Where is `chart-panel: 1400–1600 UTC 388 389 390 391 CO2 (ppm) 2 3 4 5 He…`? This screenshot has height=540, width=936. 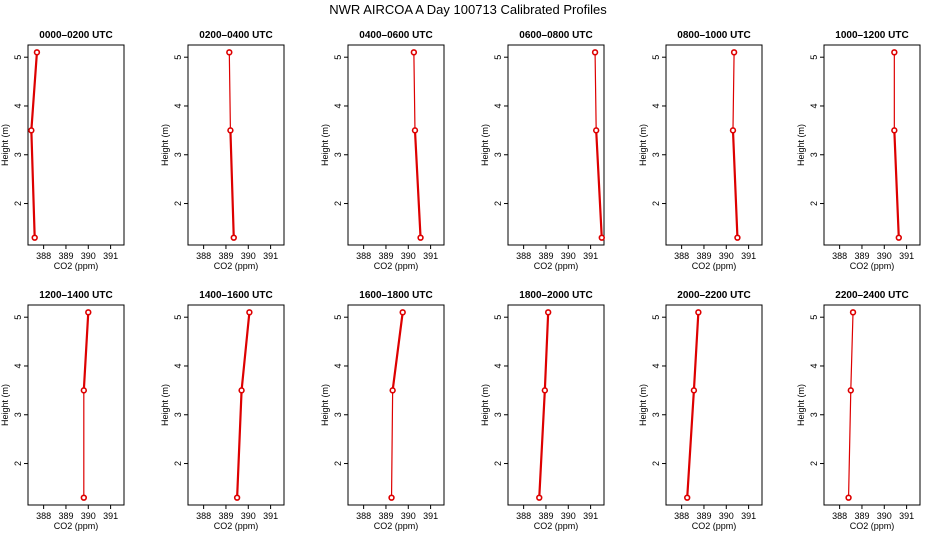
chart-panel: 1400–1600 UTC 388 389 390 391 CO2 (ppm) 2 3 4 5 He… is located at coordinates (222, 410).